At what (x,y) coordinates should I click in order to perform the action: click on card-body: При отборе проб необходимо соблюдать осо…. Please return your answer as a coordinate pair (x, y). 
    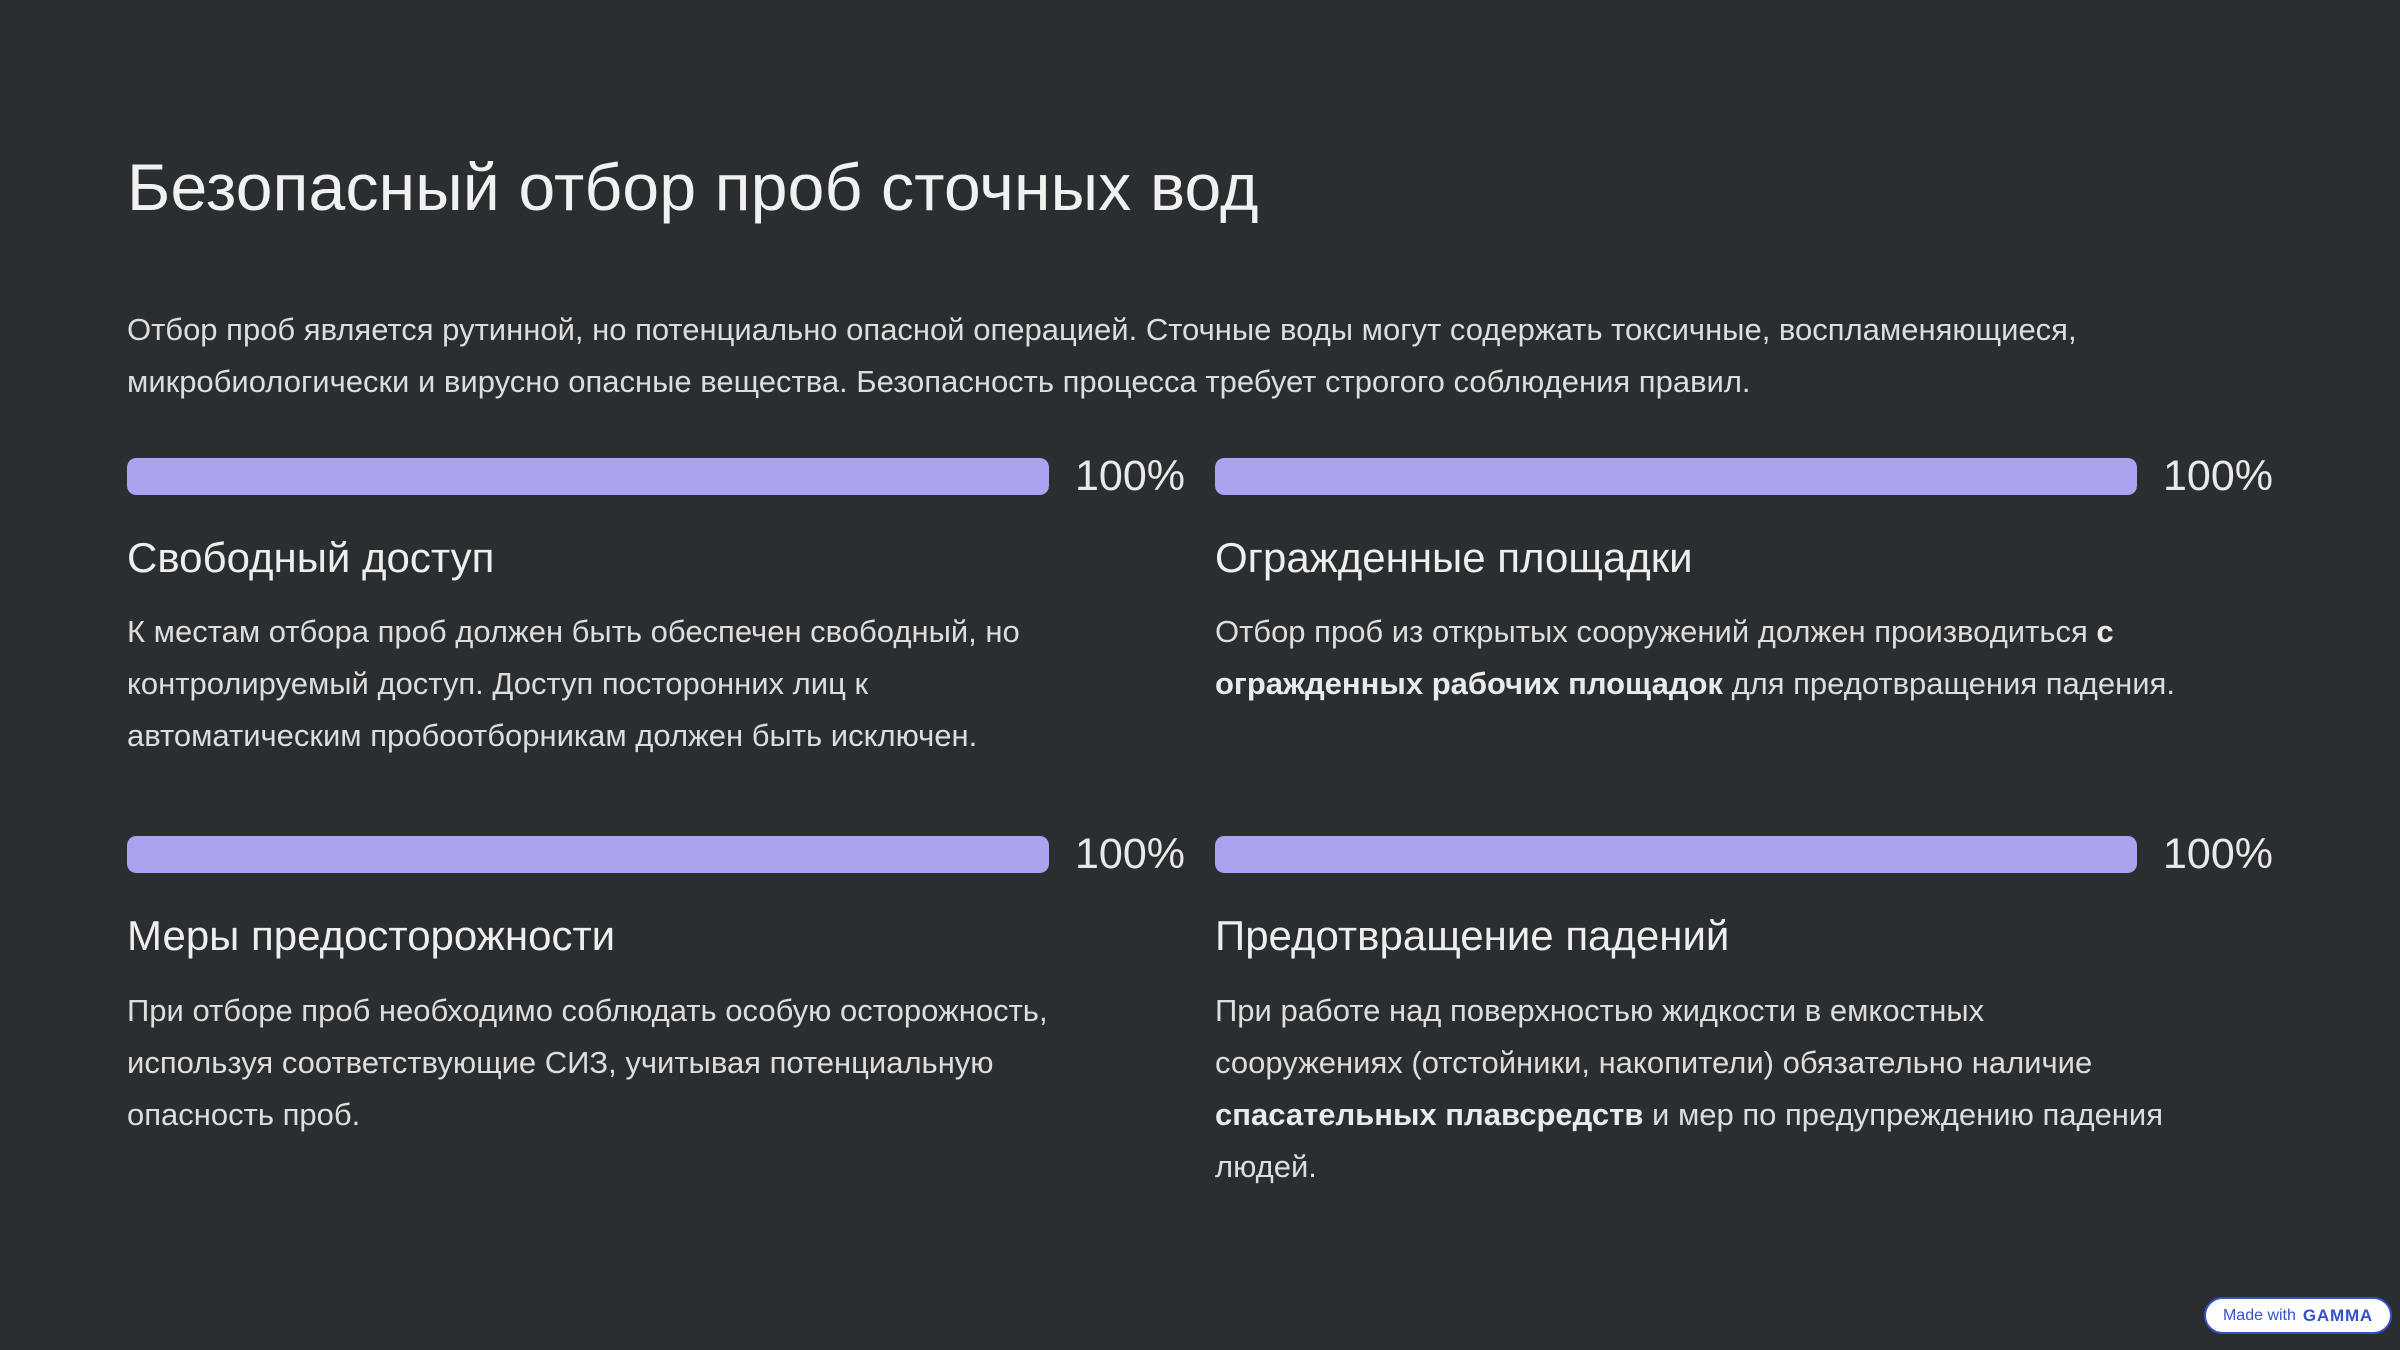
    Looking at the image, I should click on (607, 1063).